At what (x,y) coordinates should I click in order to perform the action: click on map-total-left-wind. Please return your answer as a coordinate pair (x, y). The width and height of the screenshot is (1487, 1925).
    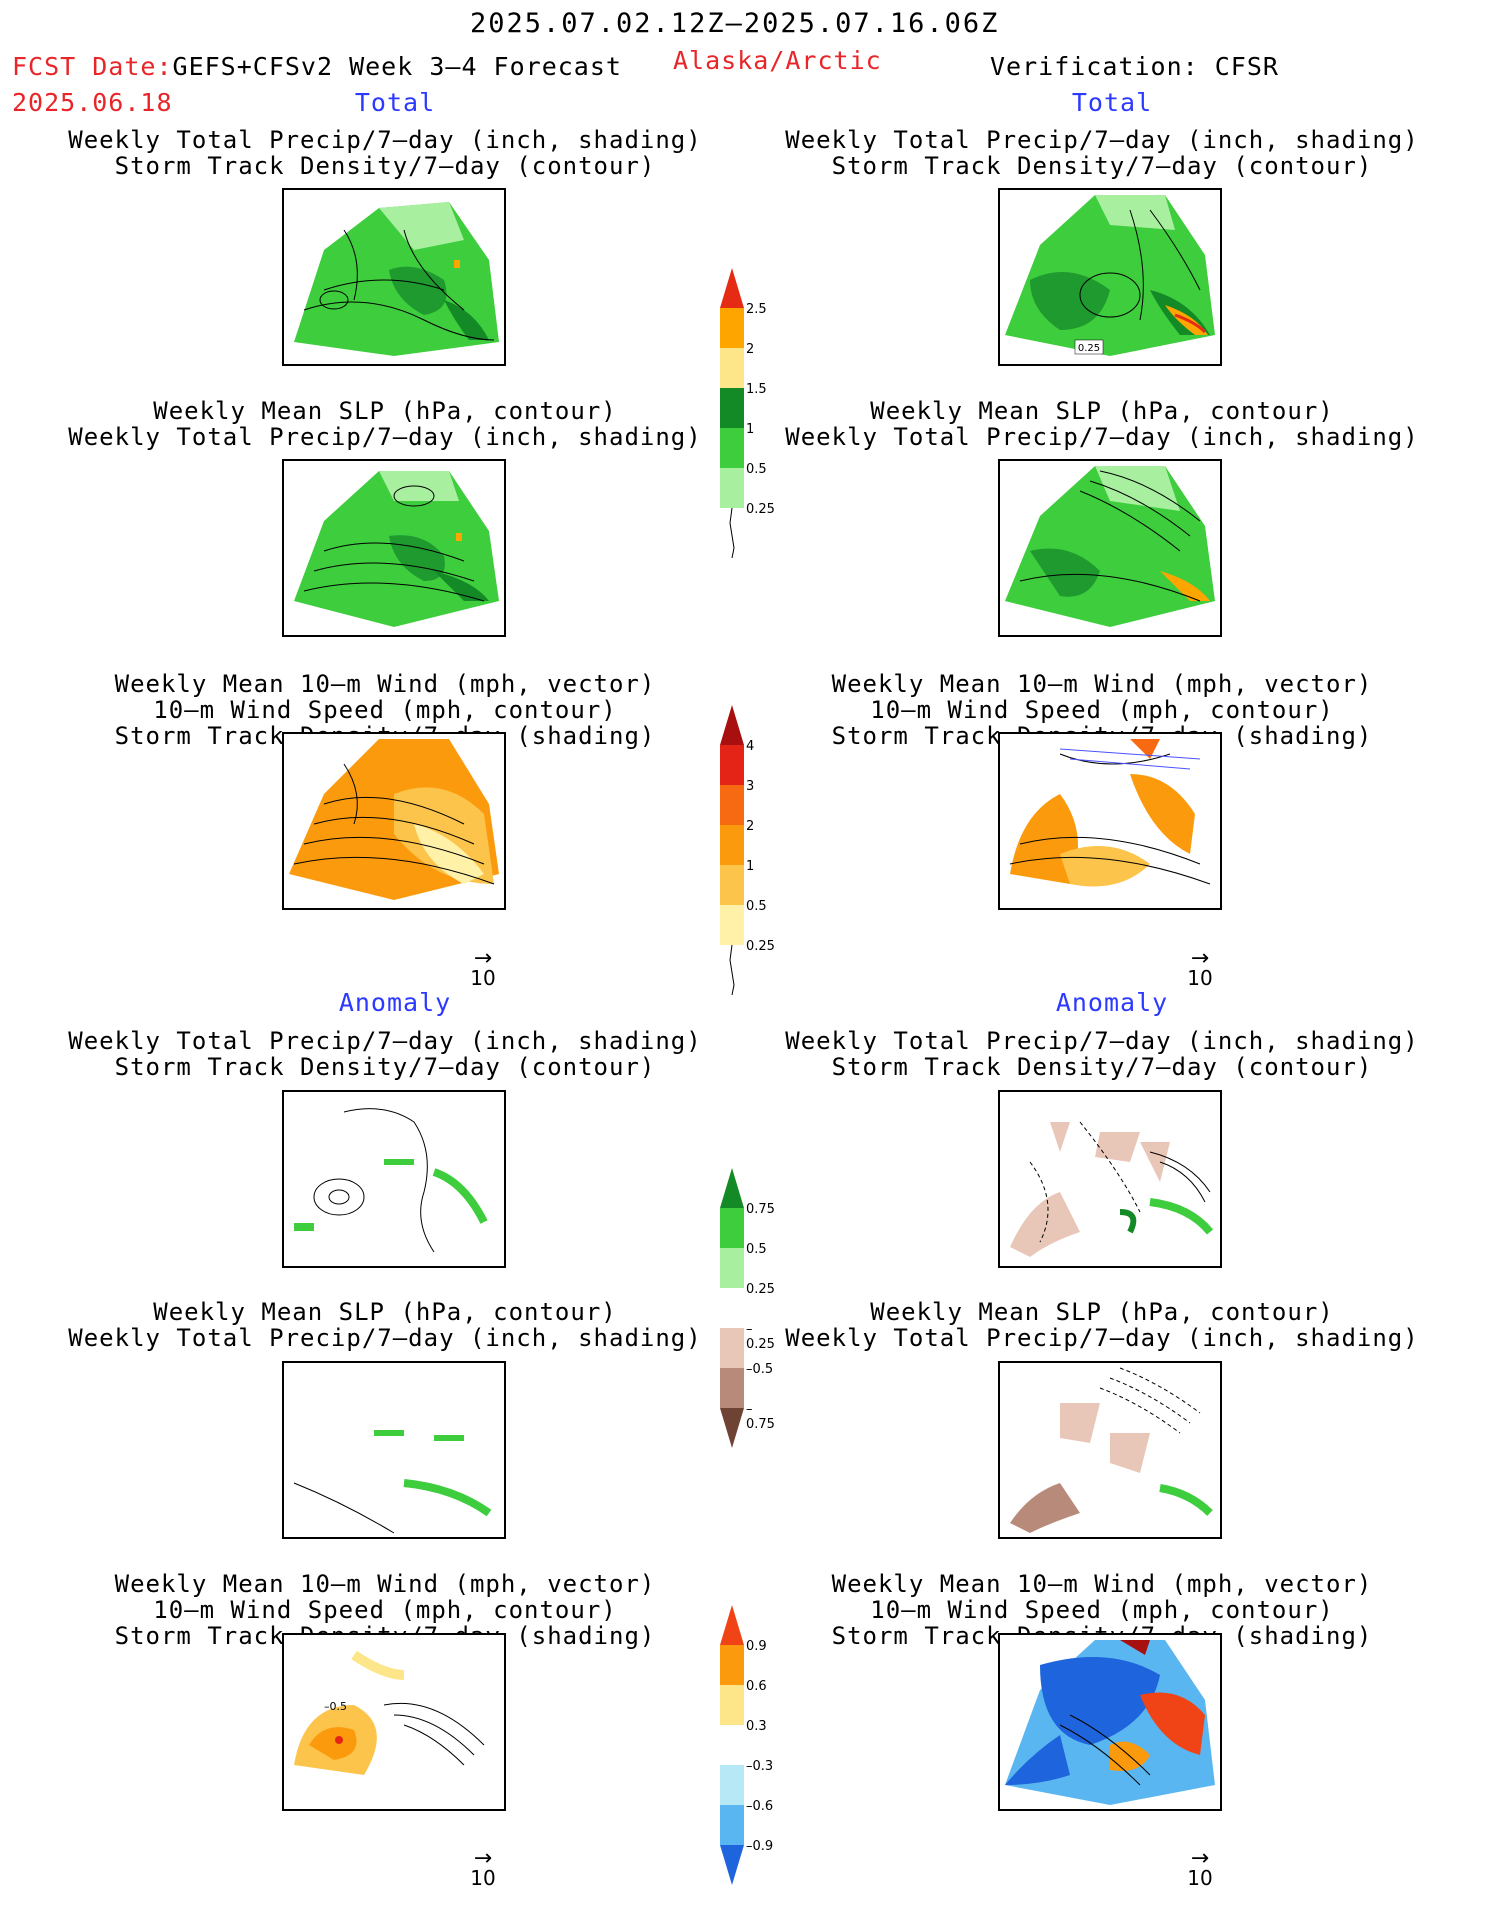
    Looking at the image, I should click on (394, 821).